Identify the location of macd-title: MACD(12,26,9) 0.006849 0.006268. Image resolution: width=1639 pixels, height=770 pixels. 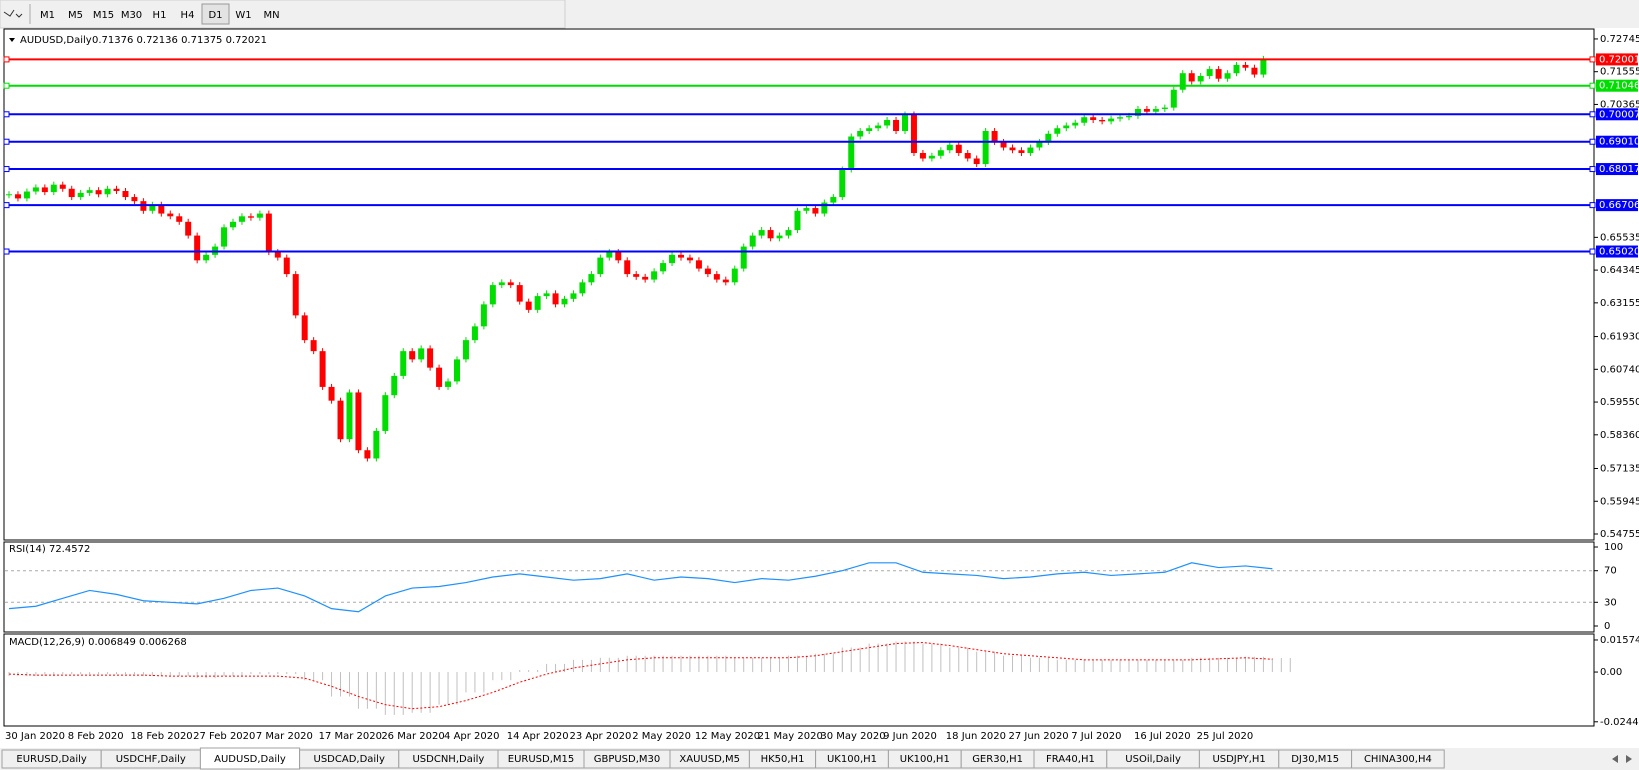
(98, 642).